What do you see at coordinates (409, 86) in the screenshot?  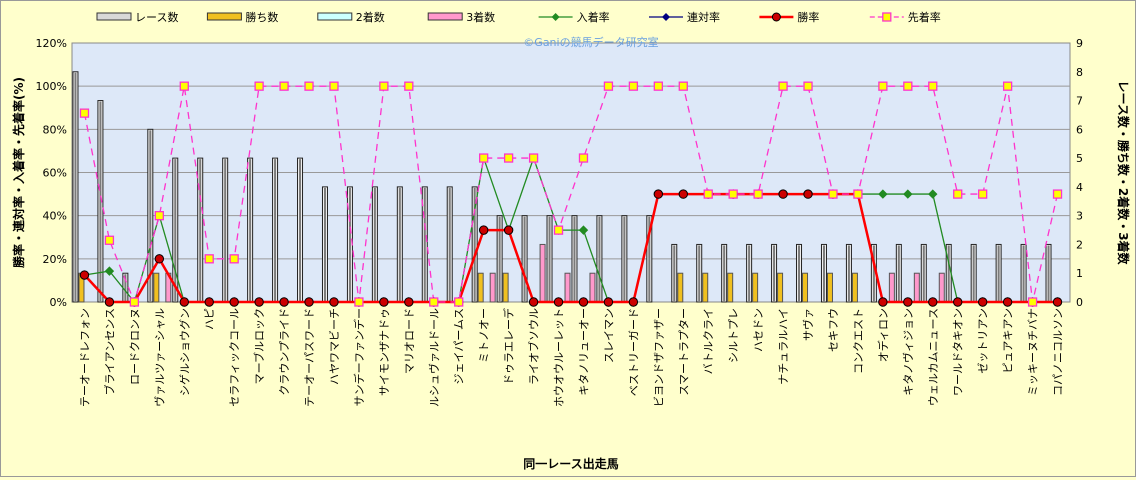 I see `marker-先着率-13` at bounding box center [409, 86].